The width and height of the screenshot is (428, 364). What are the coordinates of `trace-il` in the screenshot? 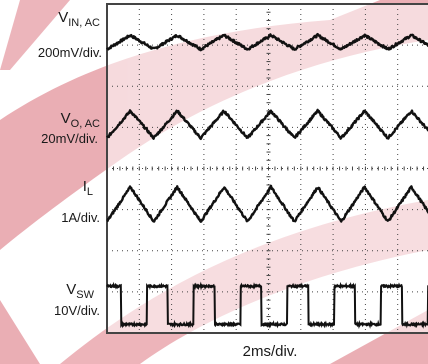 It's located at (267, 203).